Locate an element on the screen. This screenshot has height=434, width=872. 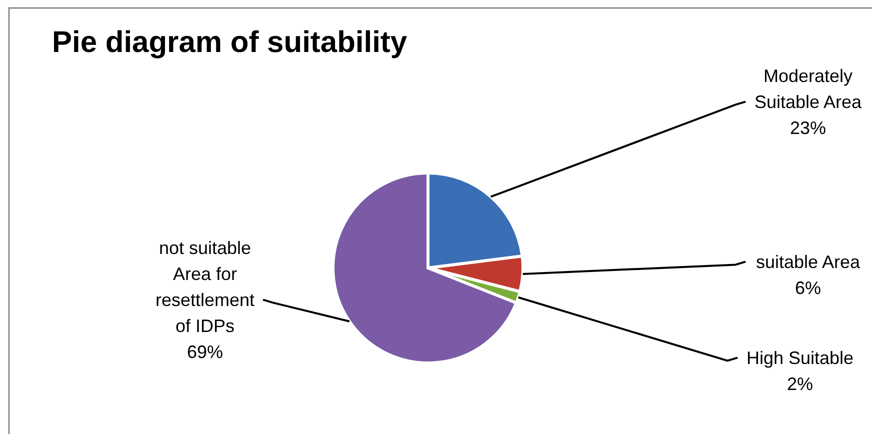
slice-label: Moderately Suitable Area is located at coordinates (808, 89).